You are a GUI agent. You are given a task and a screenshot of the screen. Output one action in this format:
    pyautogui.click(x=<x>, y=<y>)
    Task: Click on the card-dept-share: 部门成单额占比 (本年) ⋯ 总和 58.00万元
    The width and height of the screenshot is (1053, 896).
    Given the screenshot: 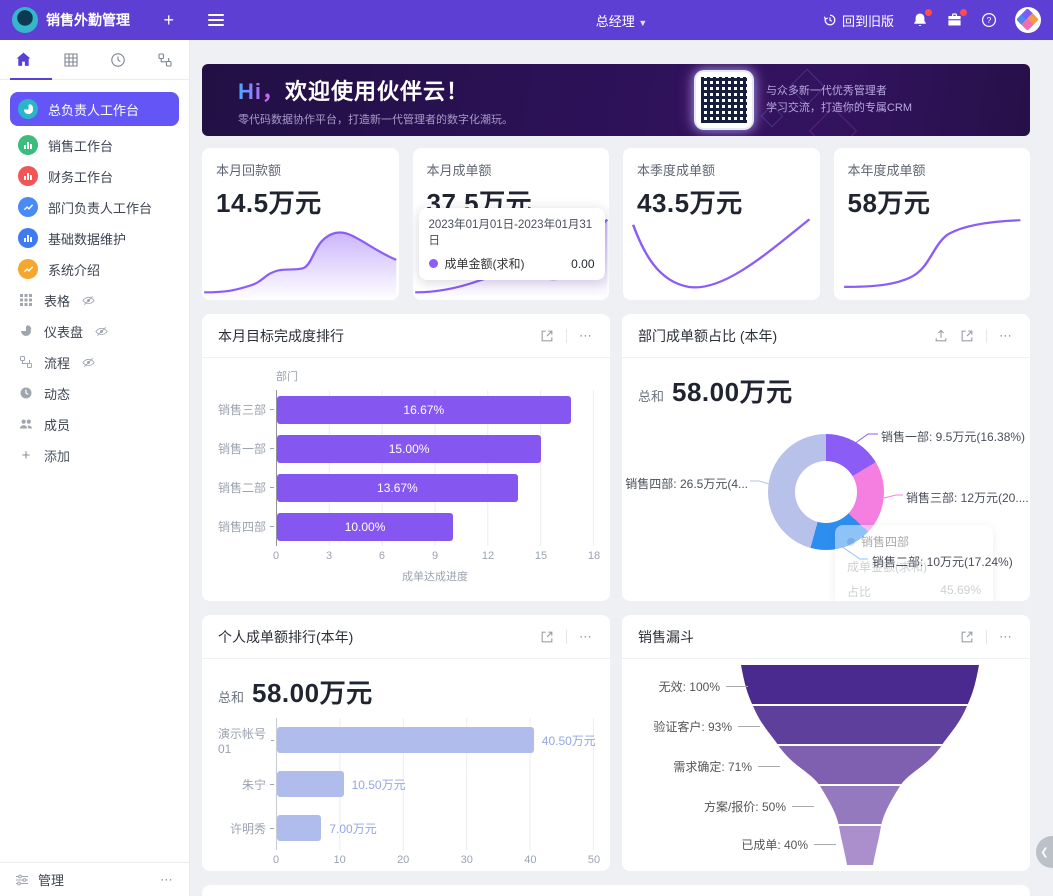 What is the action you would take?
    pyautogui.click(x=826, y=457)
    